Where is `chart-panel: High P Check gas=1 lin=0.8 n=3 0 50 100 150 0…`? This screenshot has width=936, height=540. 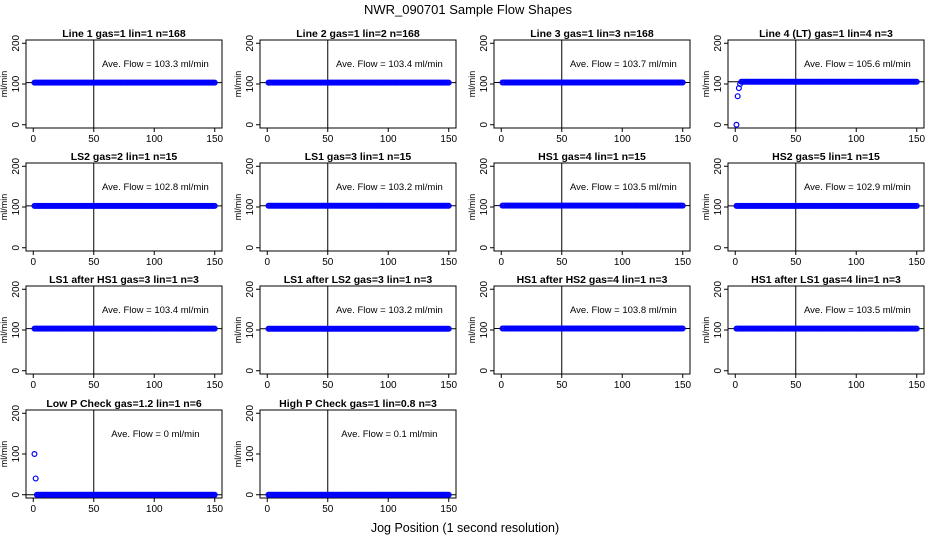 chart-panel: High P Check gas=1 lin=0.8 n=3 0 50 100 150 0… is located at coordinates (345, 456).